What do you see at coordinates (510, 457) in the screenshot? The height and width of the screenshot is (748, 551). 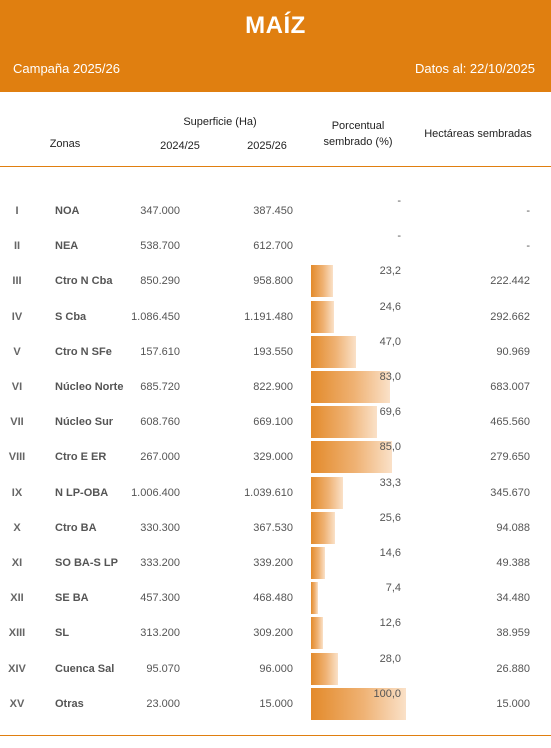 I see `row-hectares: 279.650` at bounding box center [510, 457].